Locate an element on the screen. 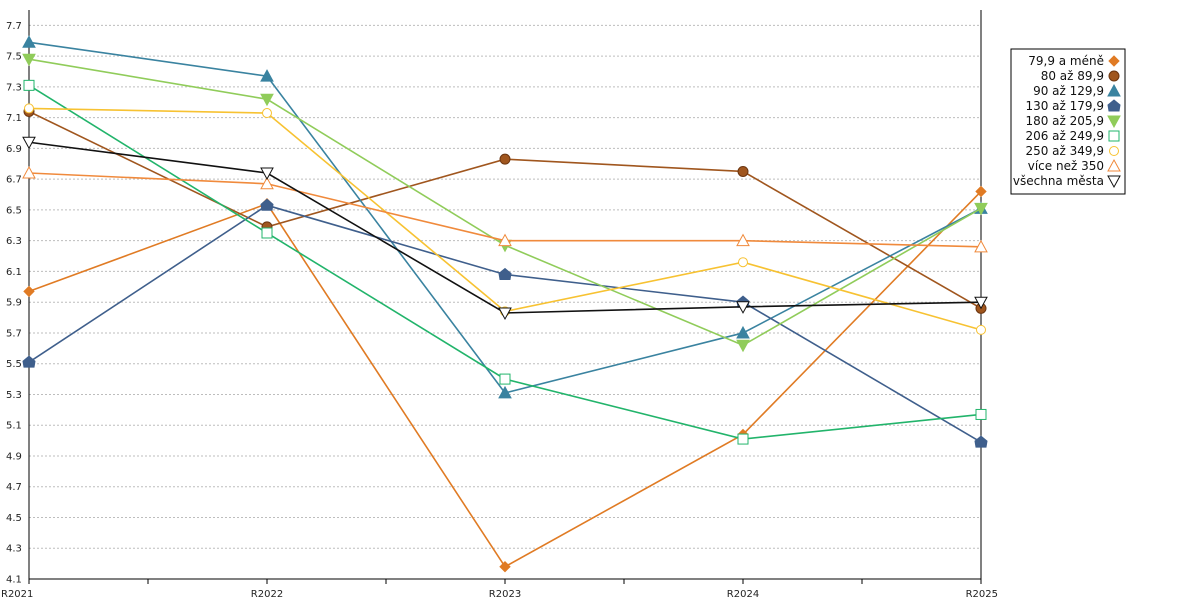 This screenshot has height=600, width=1200. legend-label: 250 až 349,9 is located at coordinates (1064, 151).